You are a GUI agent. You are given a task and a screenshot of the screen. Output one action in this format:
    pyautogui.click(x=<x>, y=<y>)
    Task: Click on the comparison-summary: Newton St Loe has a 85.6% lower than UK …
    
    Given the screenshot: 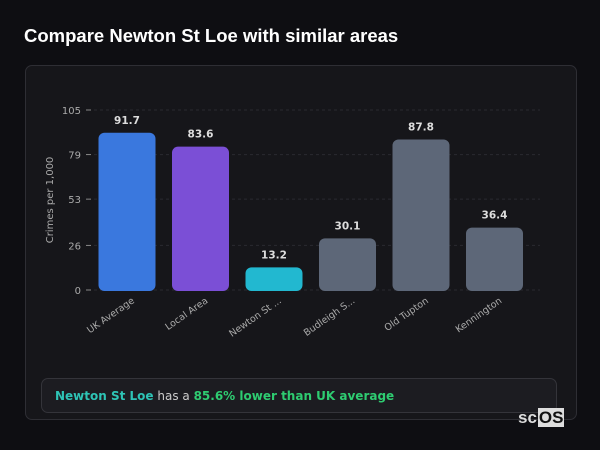 What is the action you would take?
    pyautogui.click(x=299, y=395)
    